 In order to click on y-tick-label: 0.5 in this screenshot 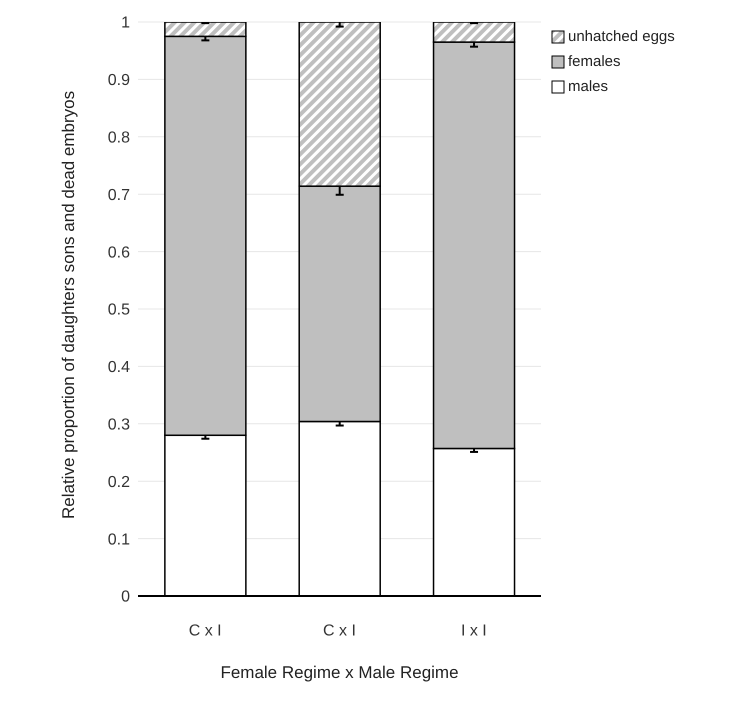, I will do `click(119, 310)`.